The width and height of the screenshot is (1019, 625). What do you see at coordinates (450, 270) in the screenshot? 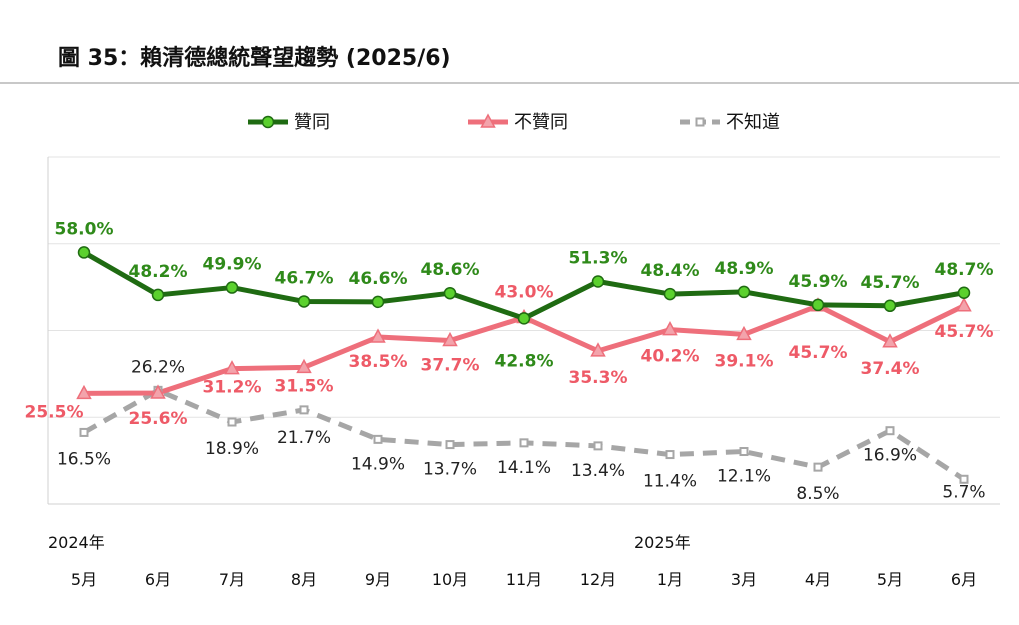
I see `data-label-s0-5: 48.6%` at bounding box center [450, 270].